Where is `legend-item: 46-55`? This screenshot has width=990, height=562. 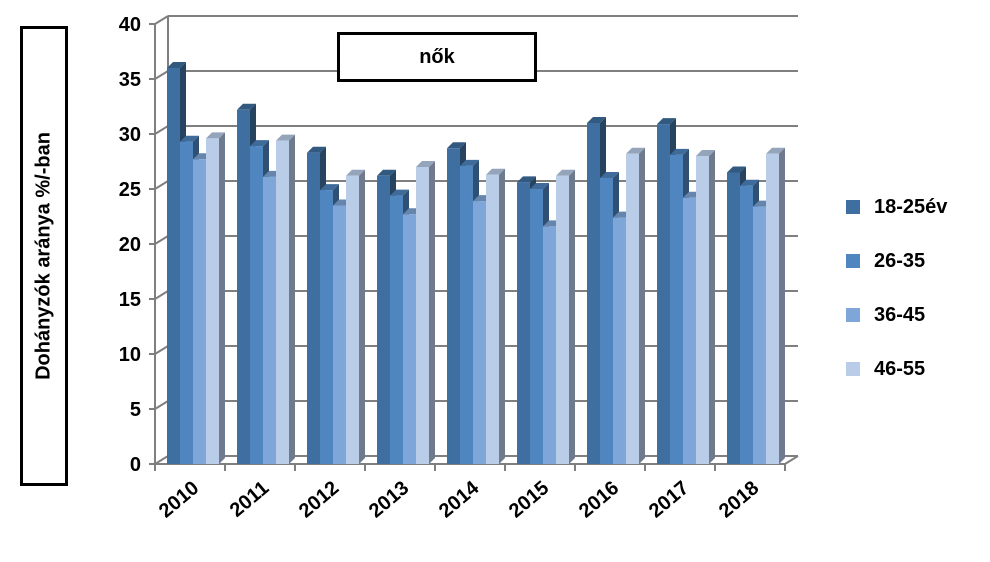
legend-item: 46-55 is located at coordinates (896, 369).